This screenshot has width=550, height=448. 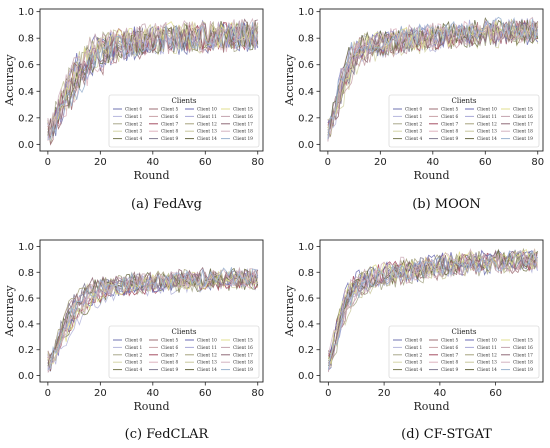 What do you see at coordinates (166, 204) in the screenshot?
I see `panel-caption: (a) FedAvg` at bounding box center [166, 204].